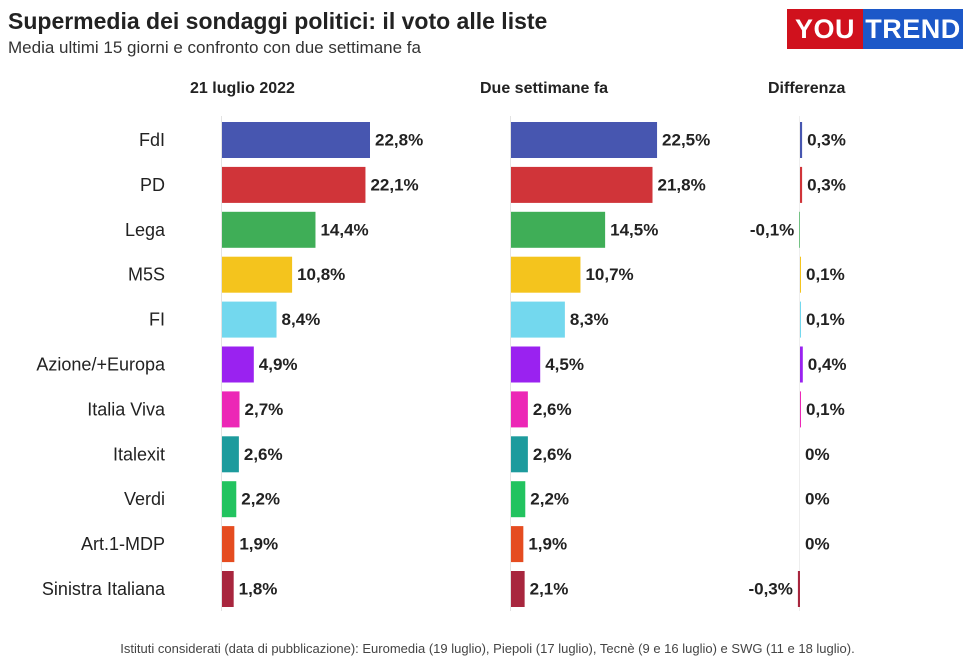  I want to click on data-label-previous: 21,8%, so click(682, 184).